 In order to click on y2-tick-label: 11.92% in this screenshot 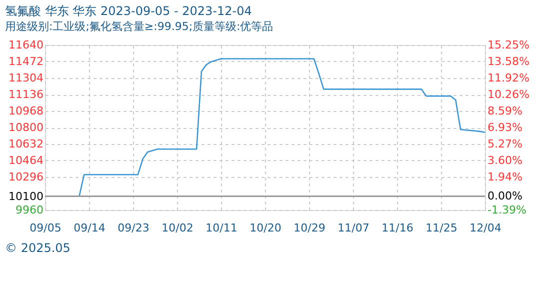, I will do `click(509, 78)`.